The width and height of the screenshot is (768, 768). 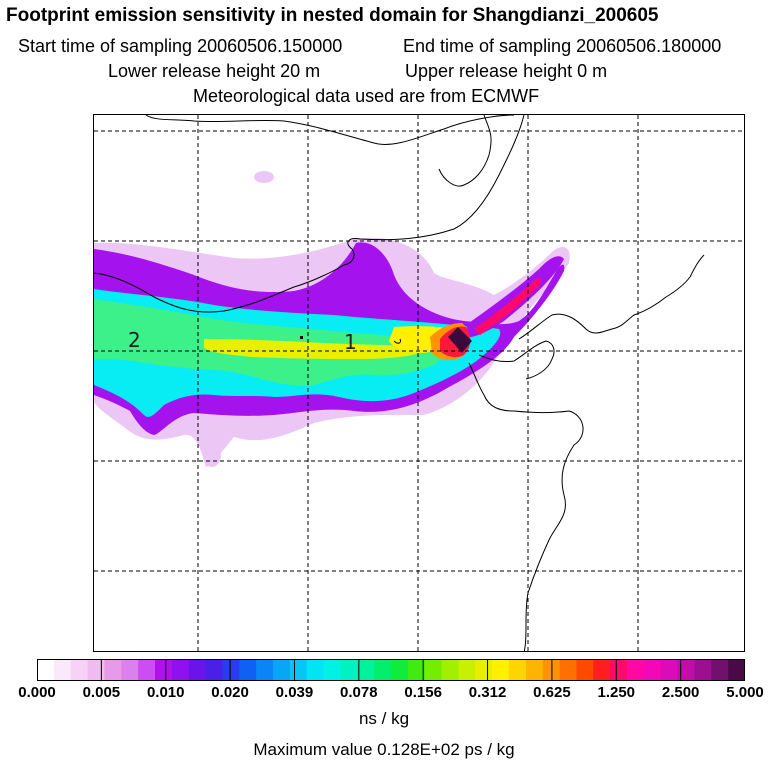 What do you see at coordinates (301, 337) in the screenshot?
I see `receptor-dot` at bounding box center [301, 337].